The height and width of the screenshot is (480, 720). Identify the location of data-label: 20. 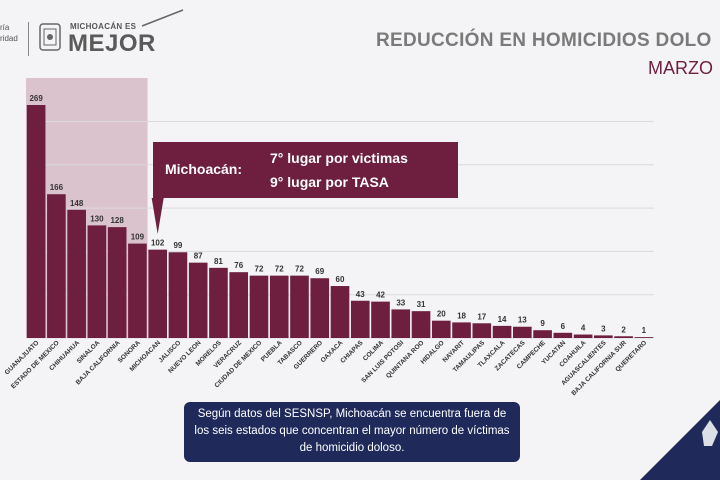
(441, 314).